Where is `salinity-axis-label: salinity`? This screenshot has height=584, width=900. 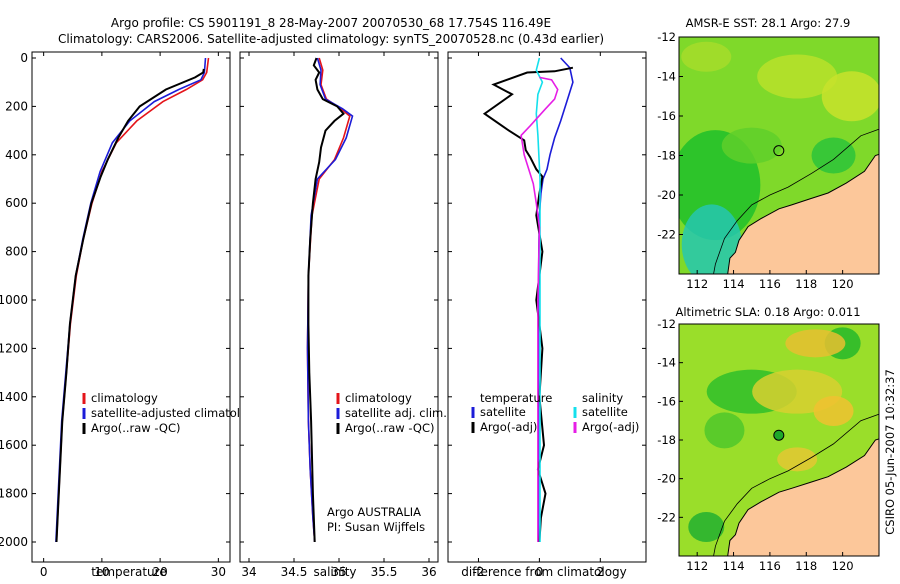 salinity-axis-label: salinity is located at coordinates (334, 572).